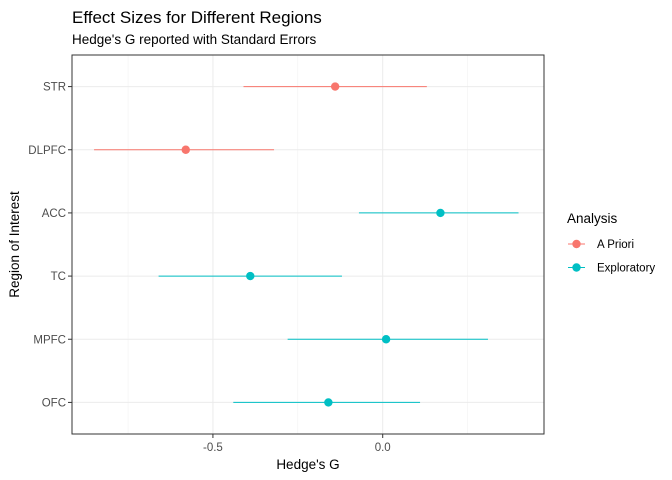  I want to click on legend: Analysis A Priori Exploratory, so click(611, 243).